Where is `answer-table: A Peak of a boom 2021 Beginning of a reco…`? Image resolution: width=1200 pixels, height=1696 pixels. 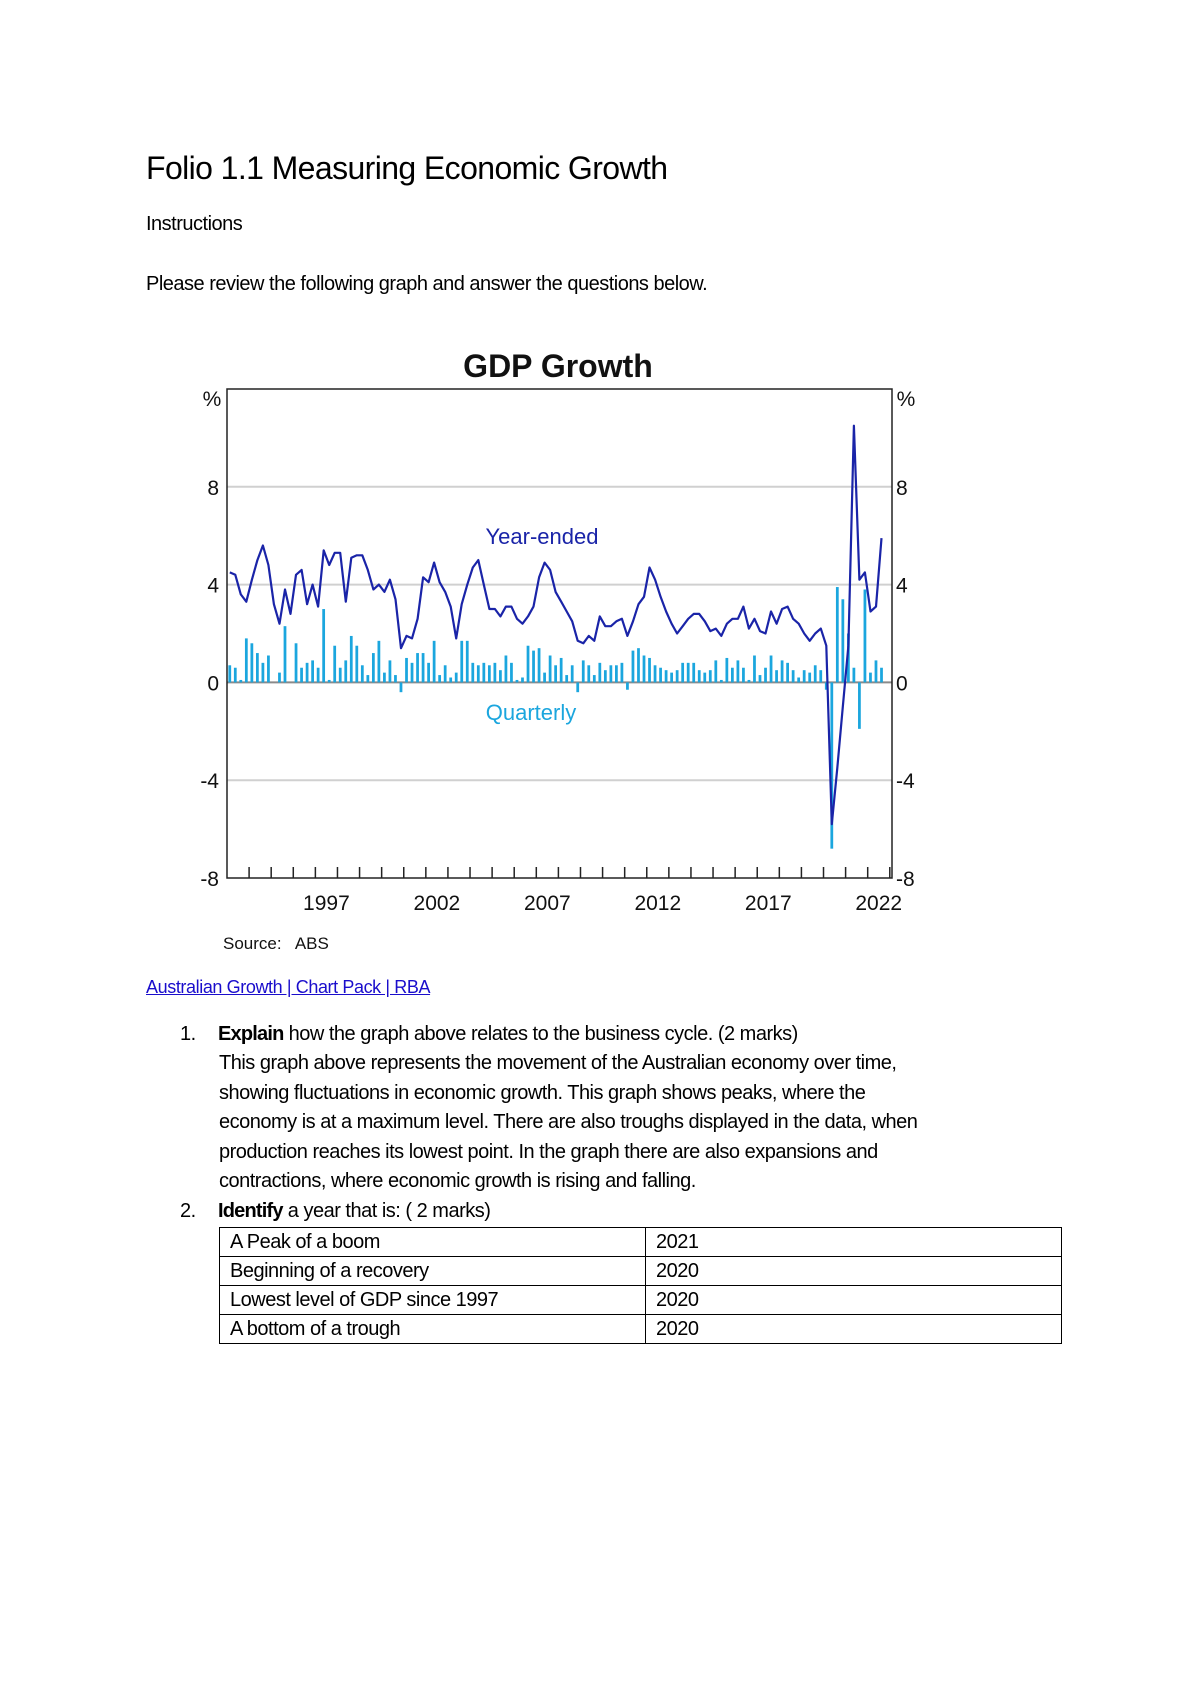
answer-table: A Peak of a boom 2021 Beginning of a reco… is located at coordinates (640, 1285).